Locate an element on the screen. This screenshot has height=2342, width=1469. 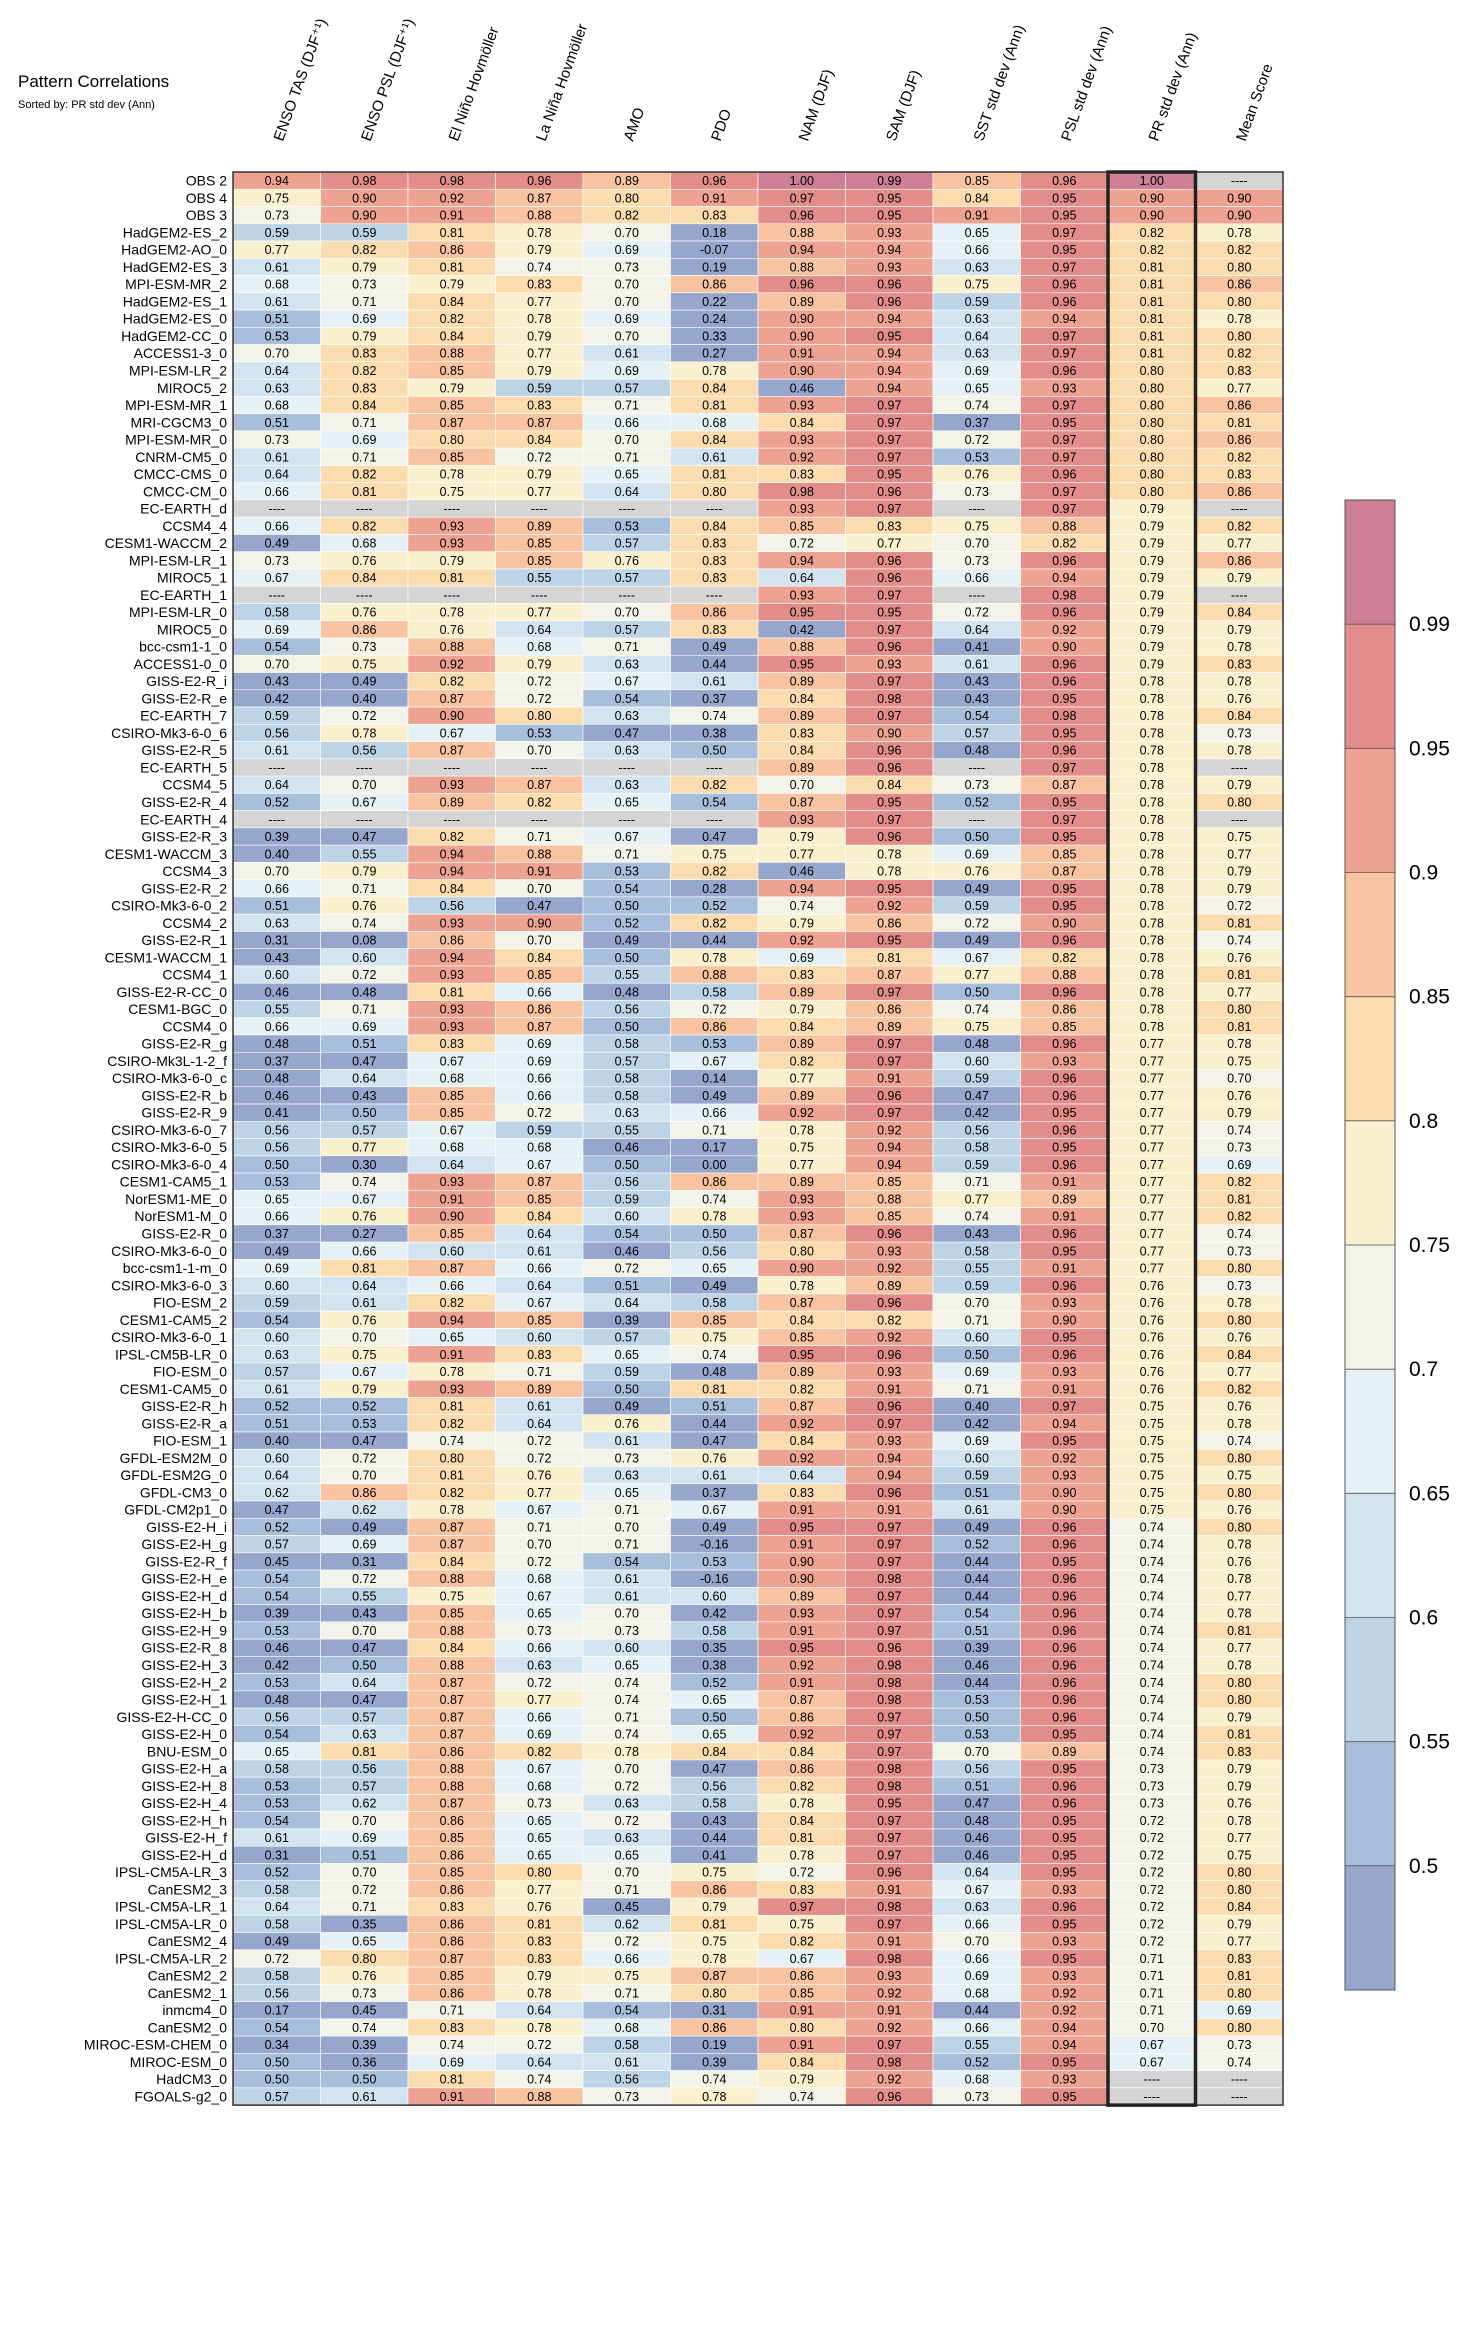
colorbar-tick-label: 0.9 is located at coordinates (1423, 873).